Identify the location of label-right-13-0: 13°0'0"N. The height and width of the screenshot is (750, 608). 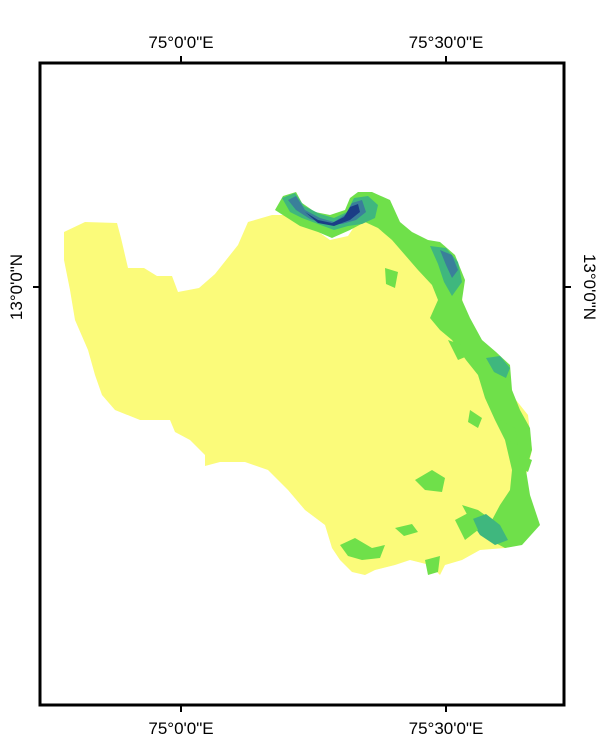
(589, 287).